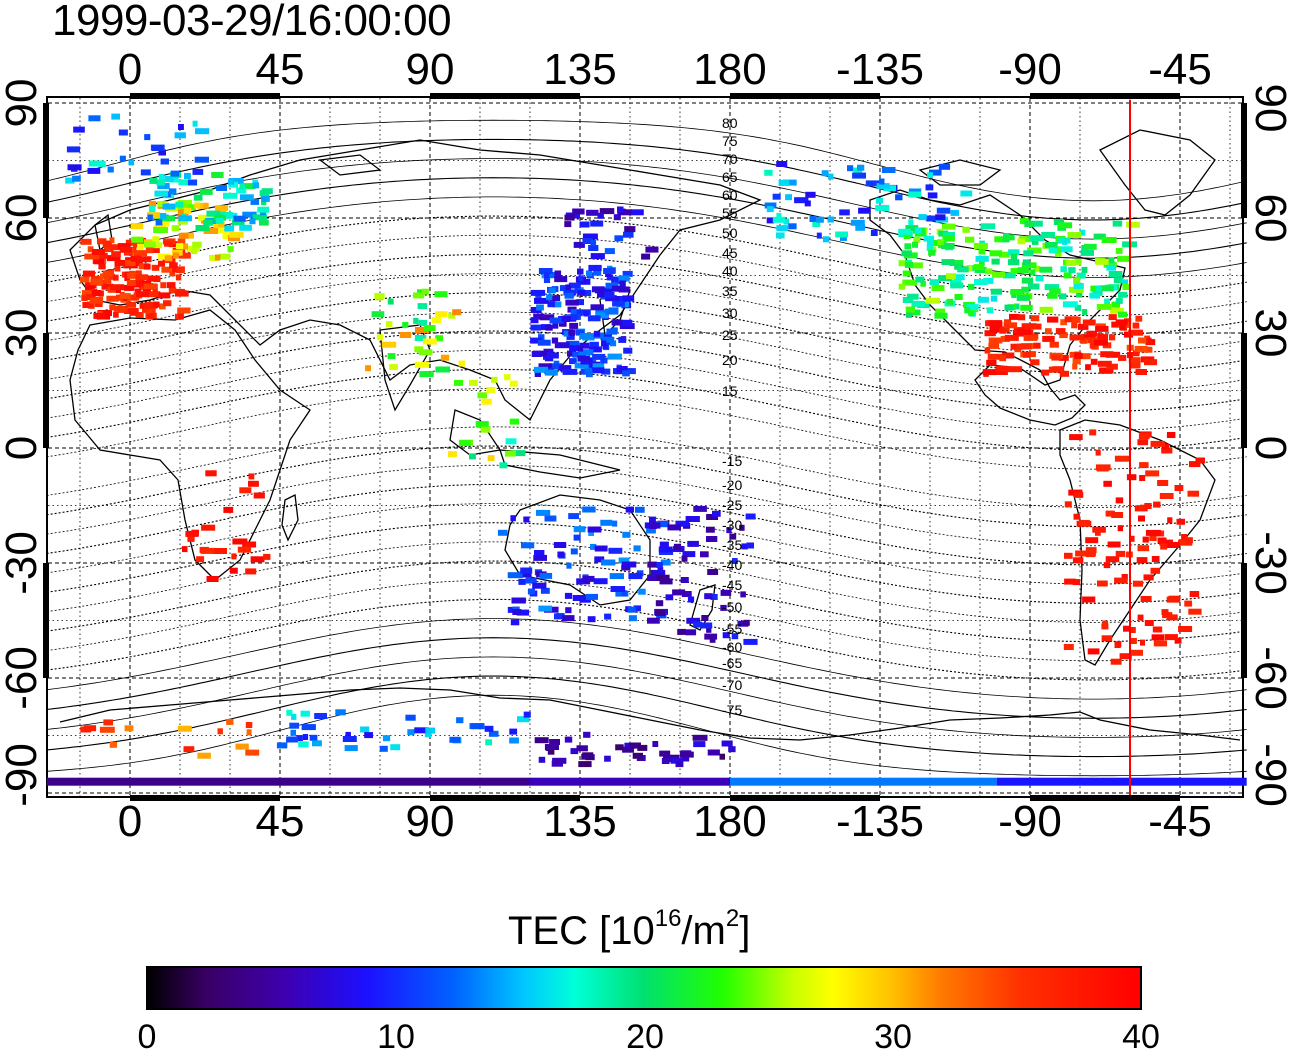 This screenshot has width=1292, height=1057. What do you see at coordinates (880, 69) in the screenshot?
I see `top-tick: -135` at bounding box center [880, 69].